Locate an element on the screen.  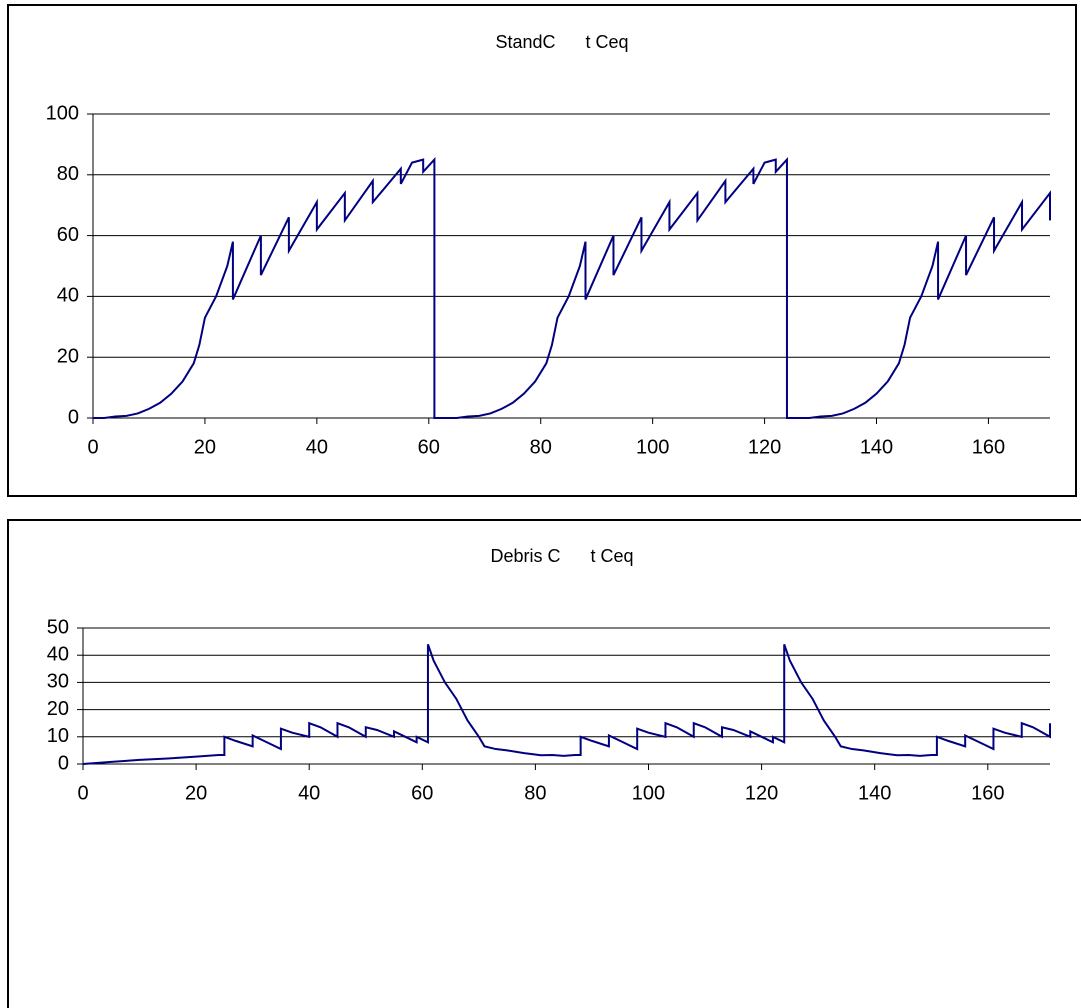
data-line is located at coordinates (566, 704).